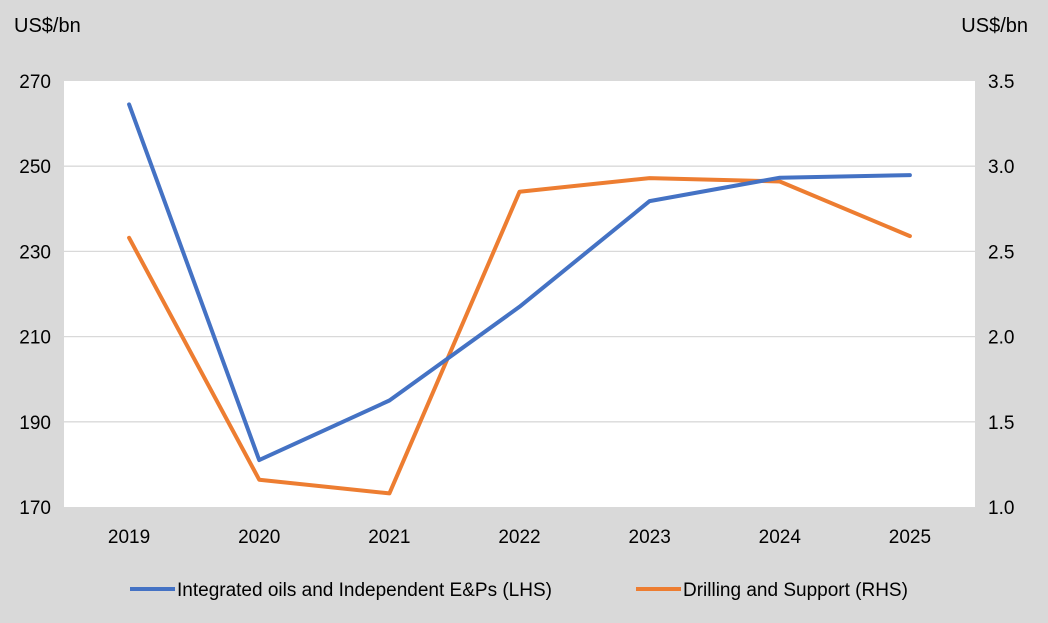  Describe the element at coordinates (1001, 338) in the screenshot. I see `right-axis-tick-2.0: 2.0` at that location.